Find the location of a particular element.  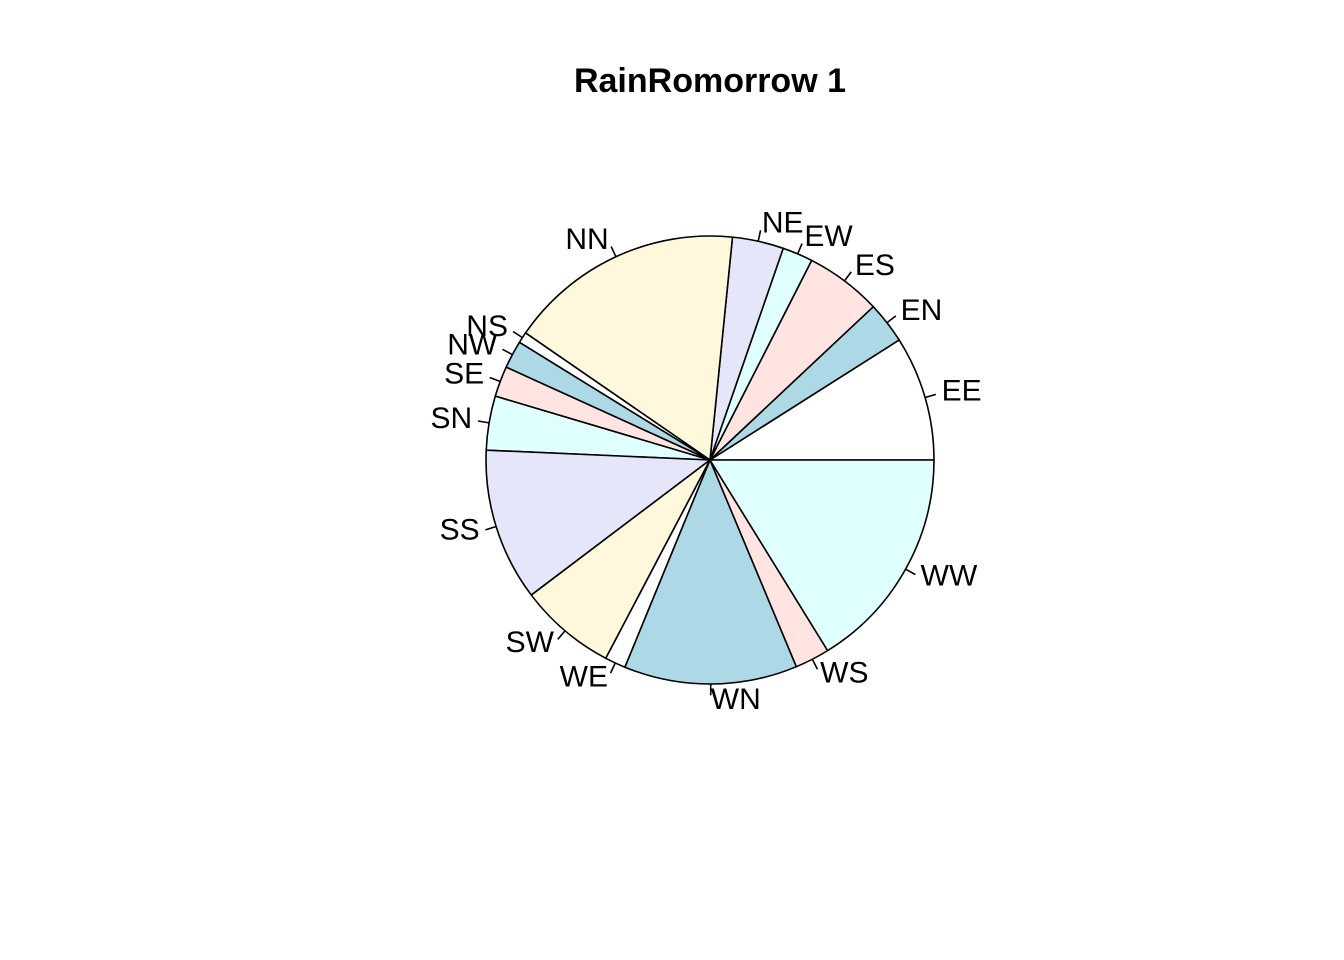

label-ee: EE is located at coordinates (962, 391).